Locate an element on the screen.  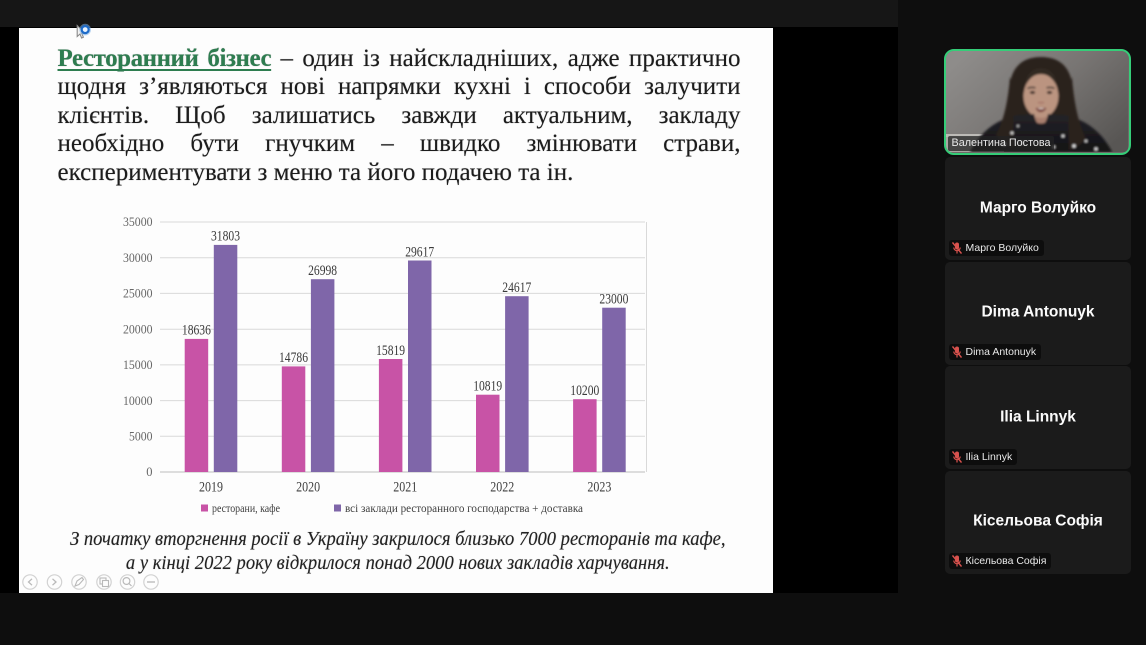
svg-text: 2019 is located at coordinates (211, 488).